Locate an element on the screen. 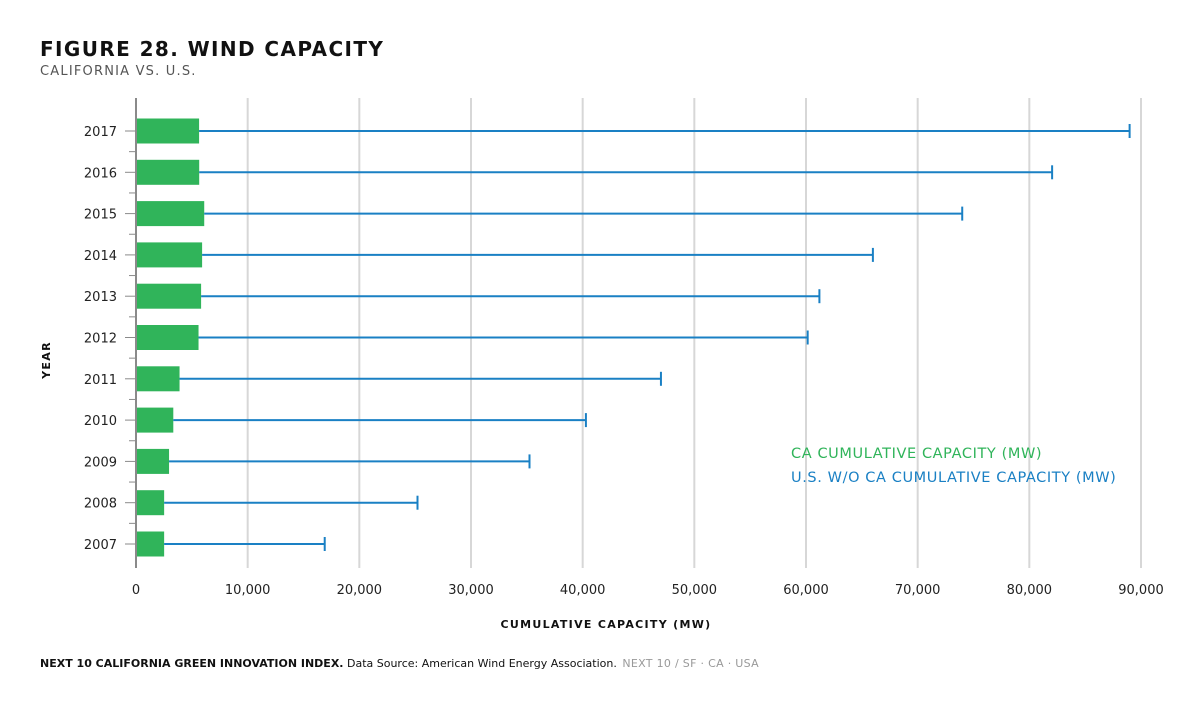 This screenshot has width=1200, height=710. x-tick-label: 50,000 is located at coordinates (695, 590).